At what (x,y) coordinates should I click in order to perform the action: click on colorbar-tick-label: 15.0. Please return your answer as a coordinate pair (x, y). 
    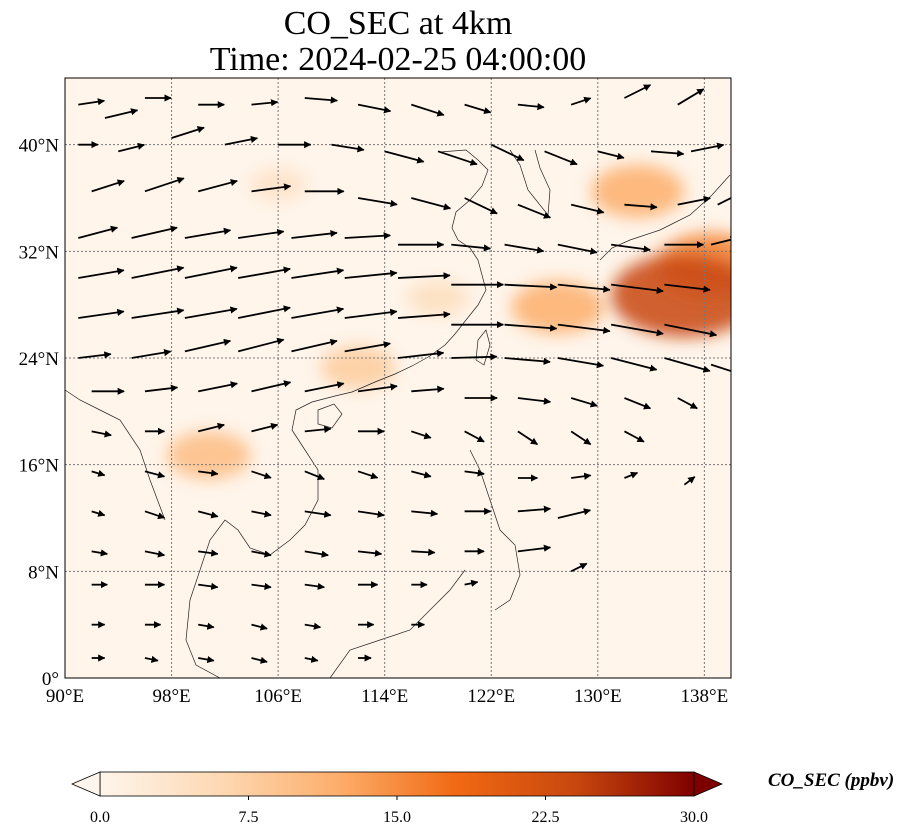
    Looking at the image, I should click on (397, 817).